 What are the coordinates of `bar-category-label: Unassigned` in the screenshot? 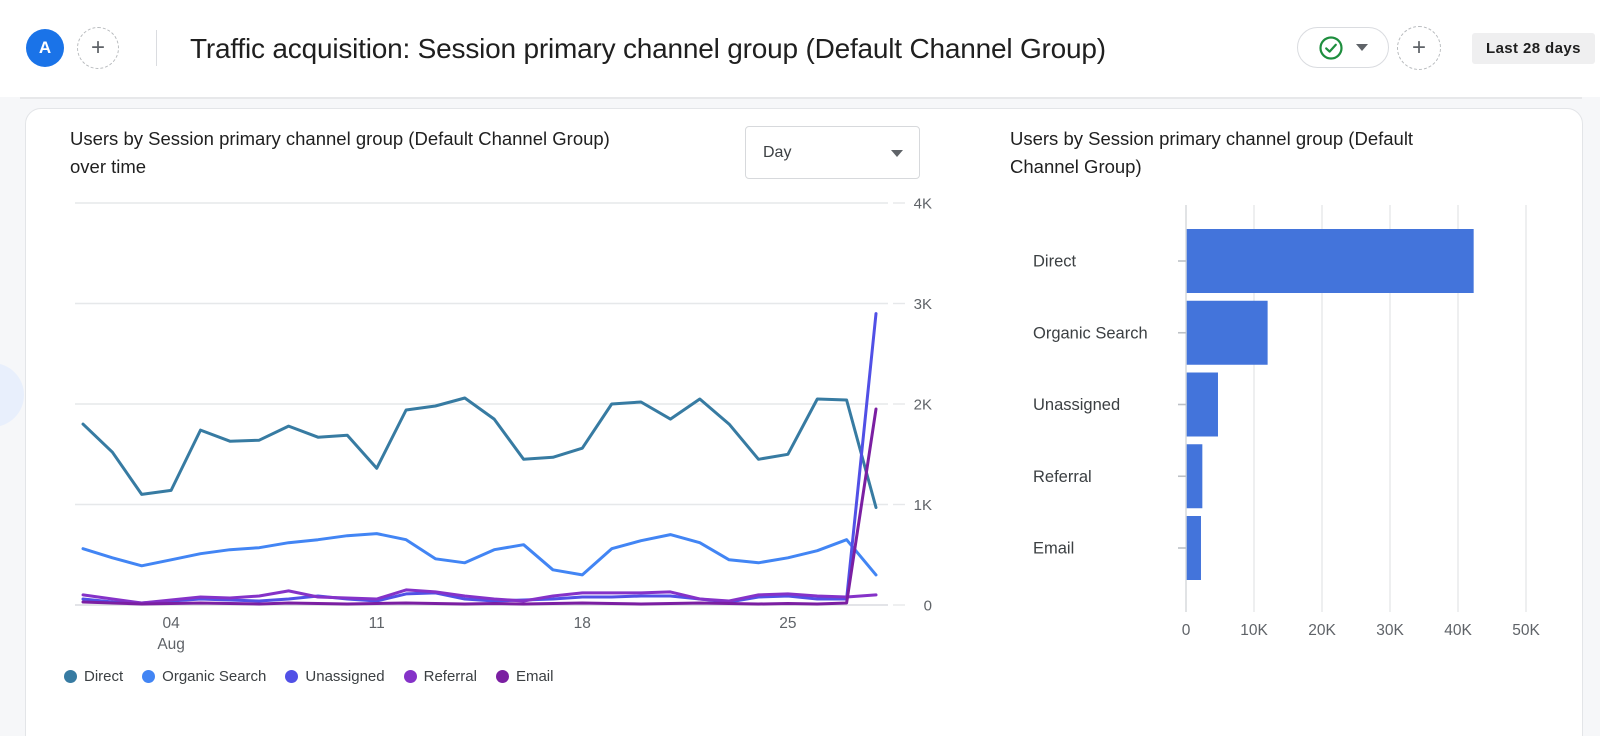 It's located at (1076, 405).